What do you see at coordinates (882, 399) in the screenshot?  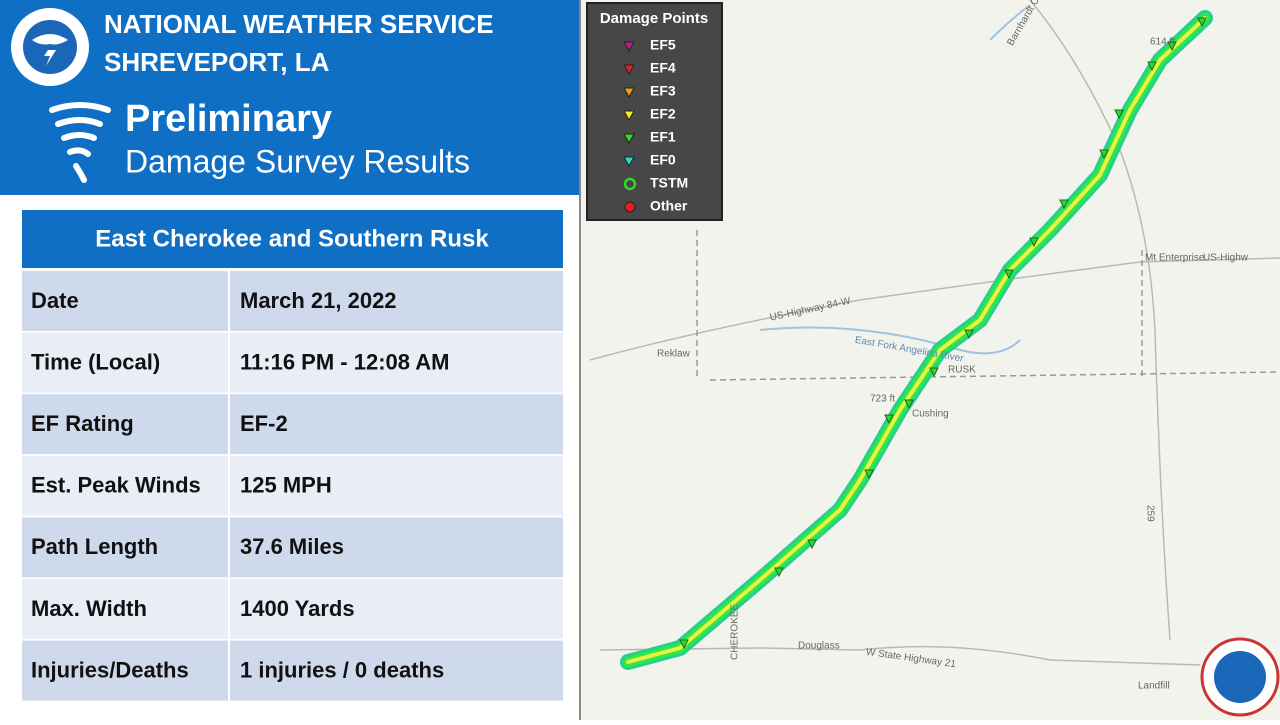 I see `map-label: 723 ft` at bounding box center [882, 399].